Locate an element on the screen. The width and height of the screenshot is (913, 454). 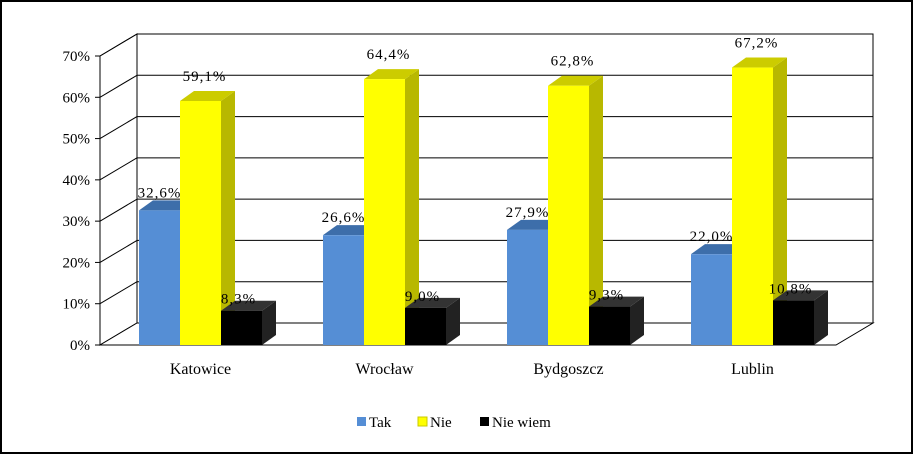
bar-katowice-nie-wiem-side is located at coordinates (269, 322).